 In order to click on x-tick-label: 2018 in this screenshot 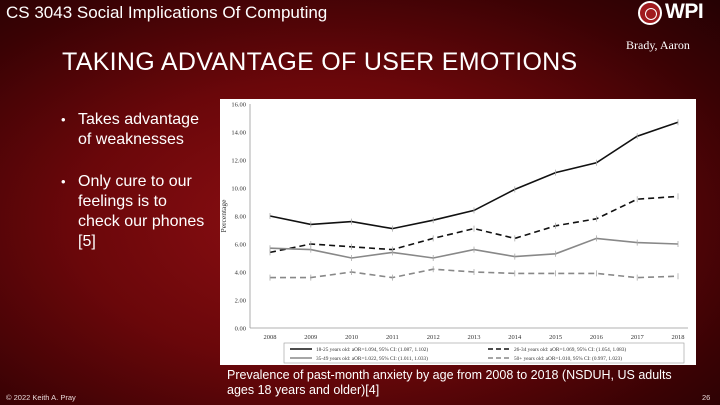, I will do `click(678, 337)`.